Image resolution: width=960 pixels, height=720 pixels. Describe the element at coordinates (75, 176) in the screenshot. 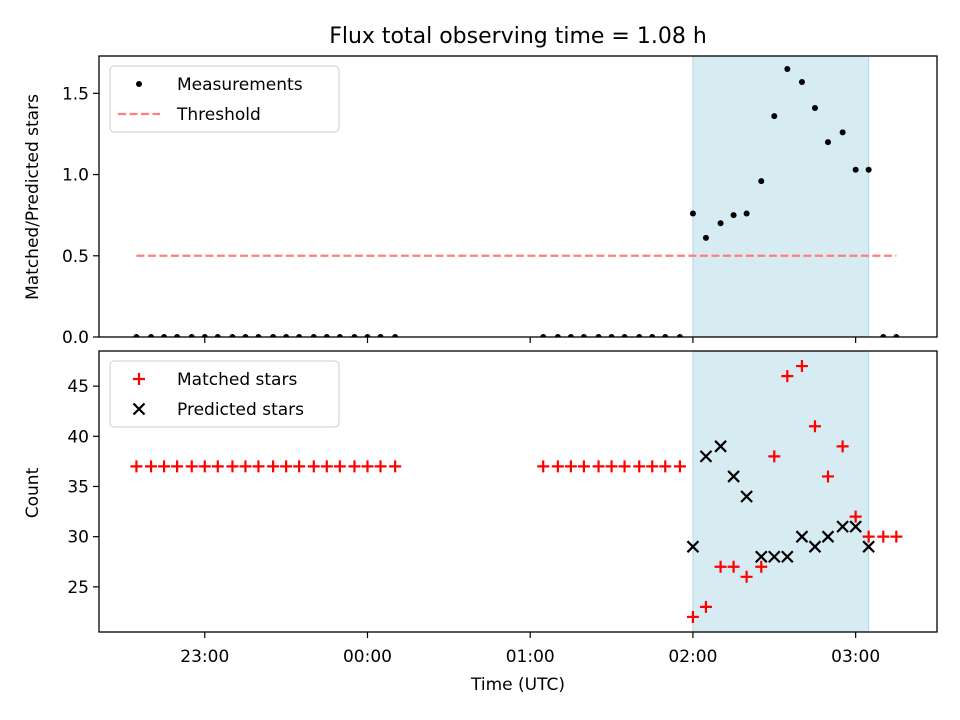

I see `top-y-tick-label: 1.0` at that location.